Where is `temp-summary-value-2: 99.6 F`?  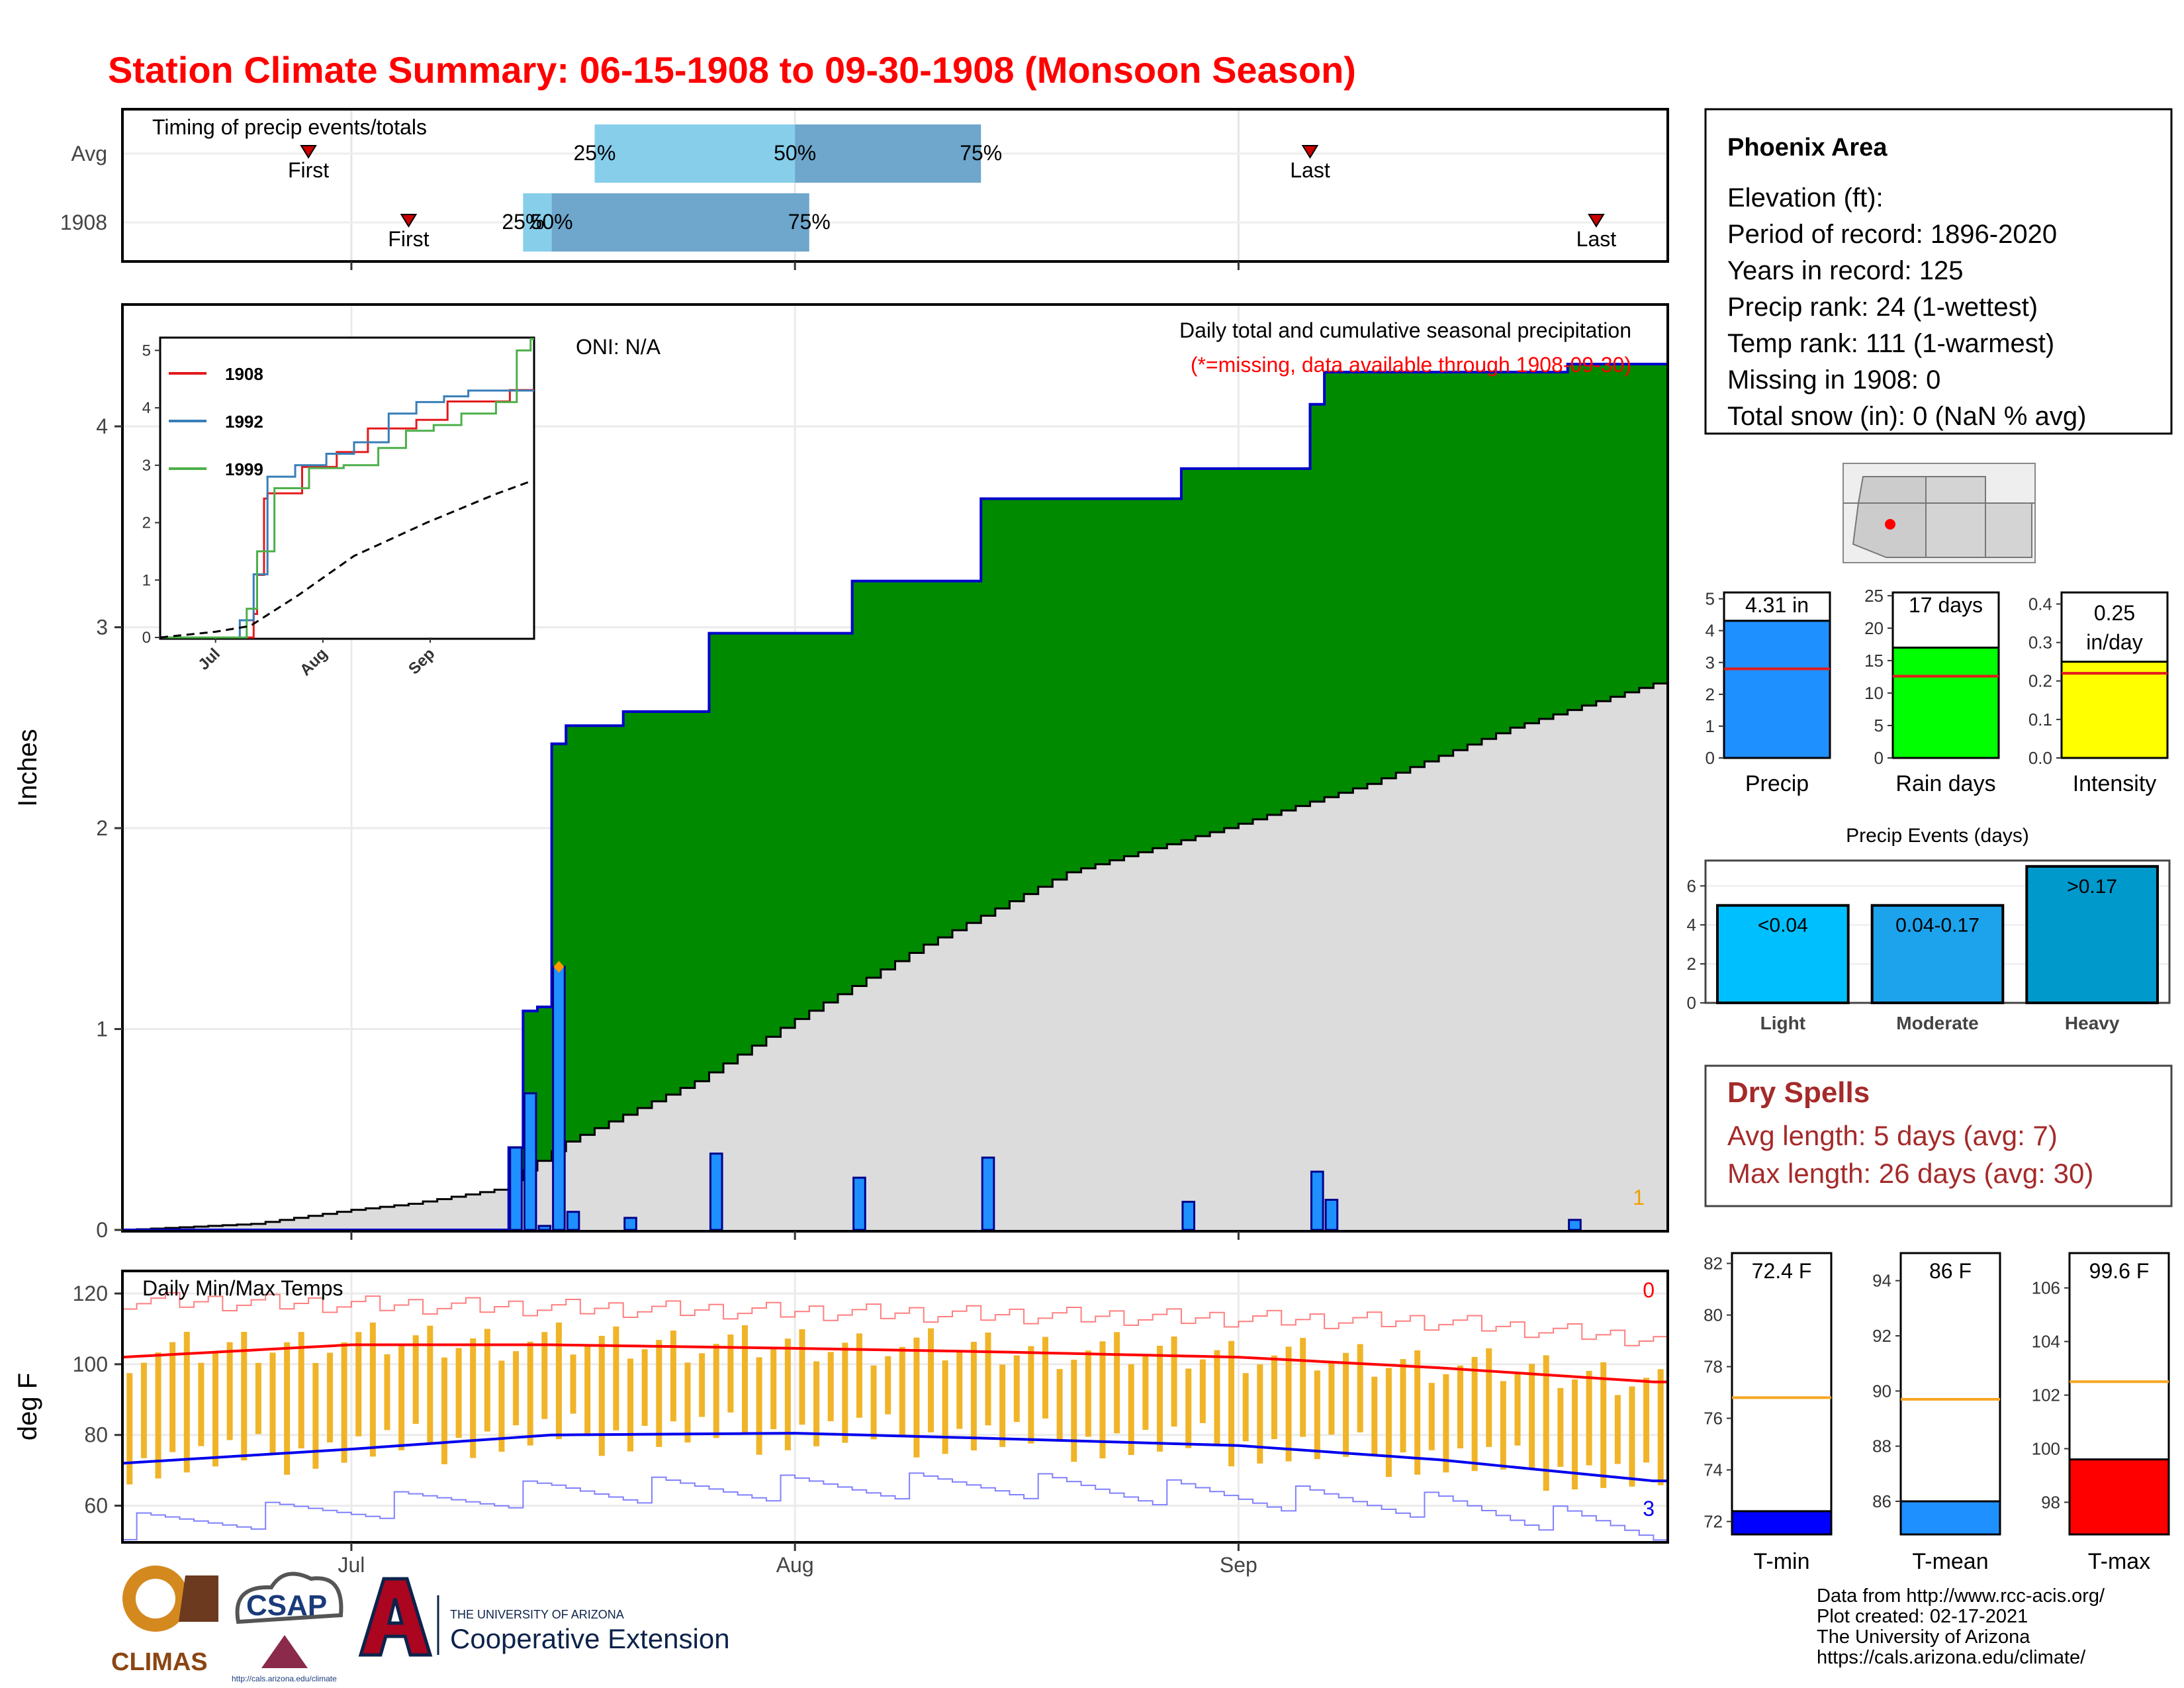
temp-summary-value-2: 99.6 F is located at coordinates (2119, 1271).